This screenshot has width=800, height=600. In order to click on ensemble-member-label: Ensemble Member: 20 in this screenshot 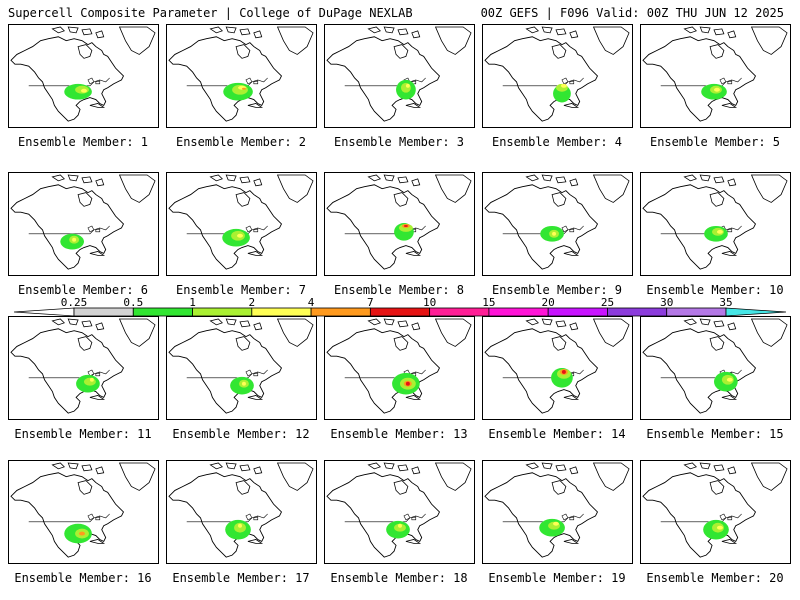, I will do `click(715, 578)`.